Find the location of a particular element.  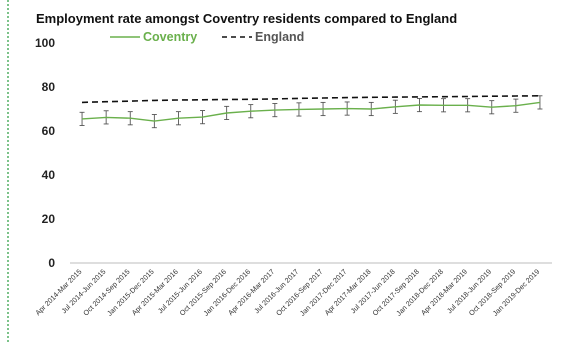

error-bars is located at coordinates (311, 112).